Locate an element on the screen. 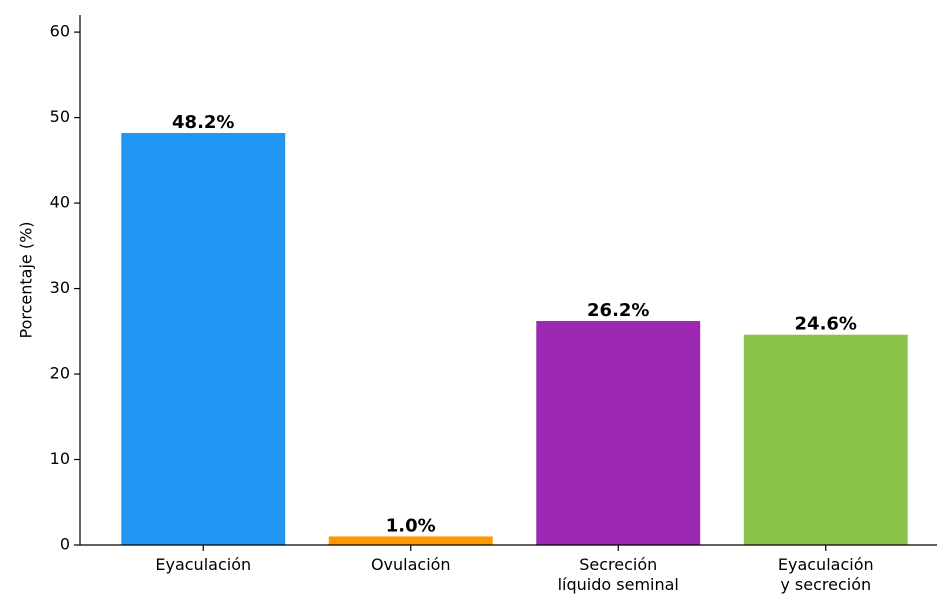 The height and width of the screenshot is (601, 937). y-tick-label: 30 is located at coordinates (60, 287).